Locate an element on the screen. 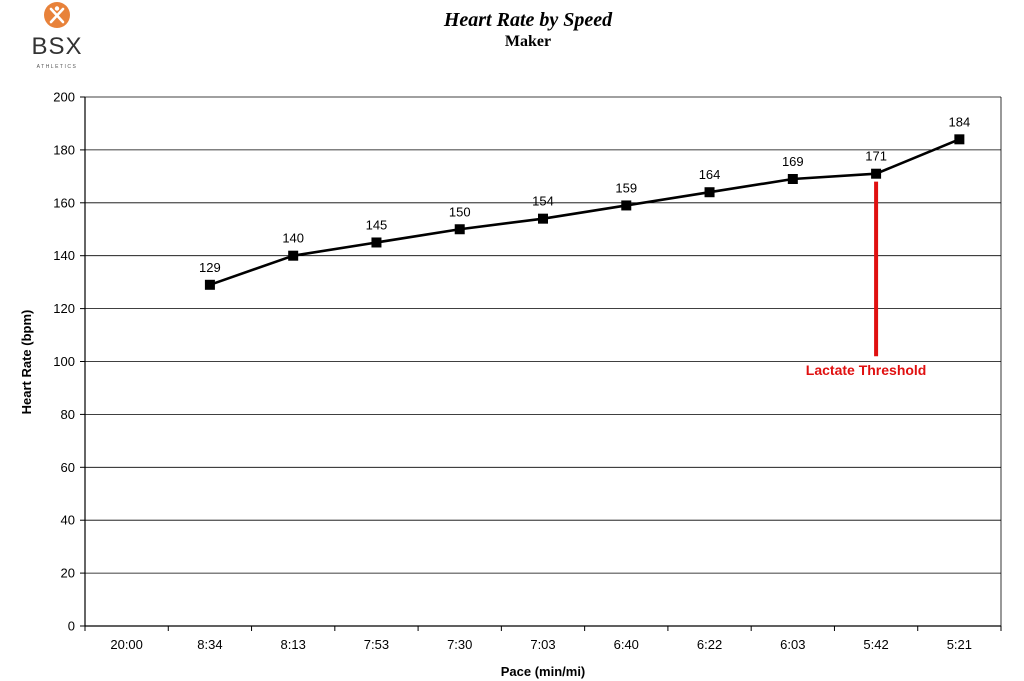 Image resolution: width=1024 pixels, height=681 pixels. y-tick-label: 0 is located at coordinates (71, 626).